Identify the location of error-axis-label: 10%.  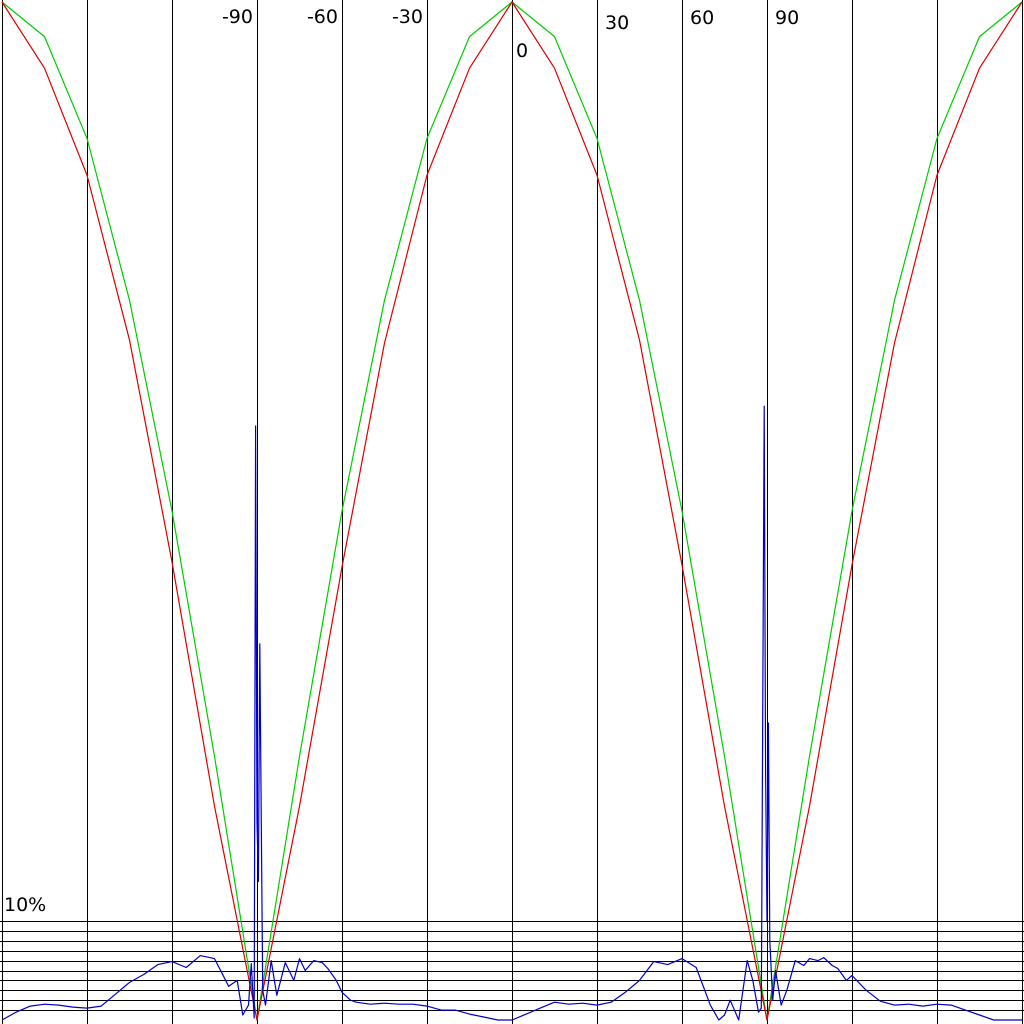
(25, 905).